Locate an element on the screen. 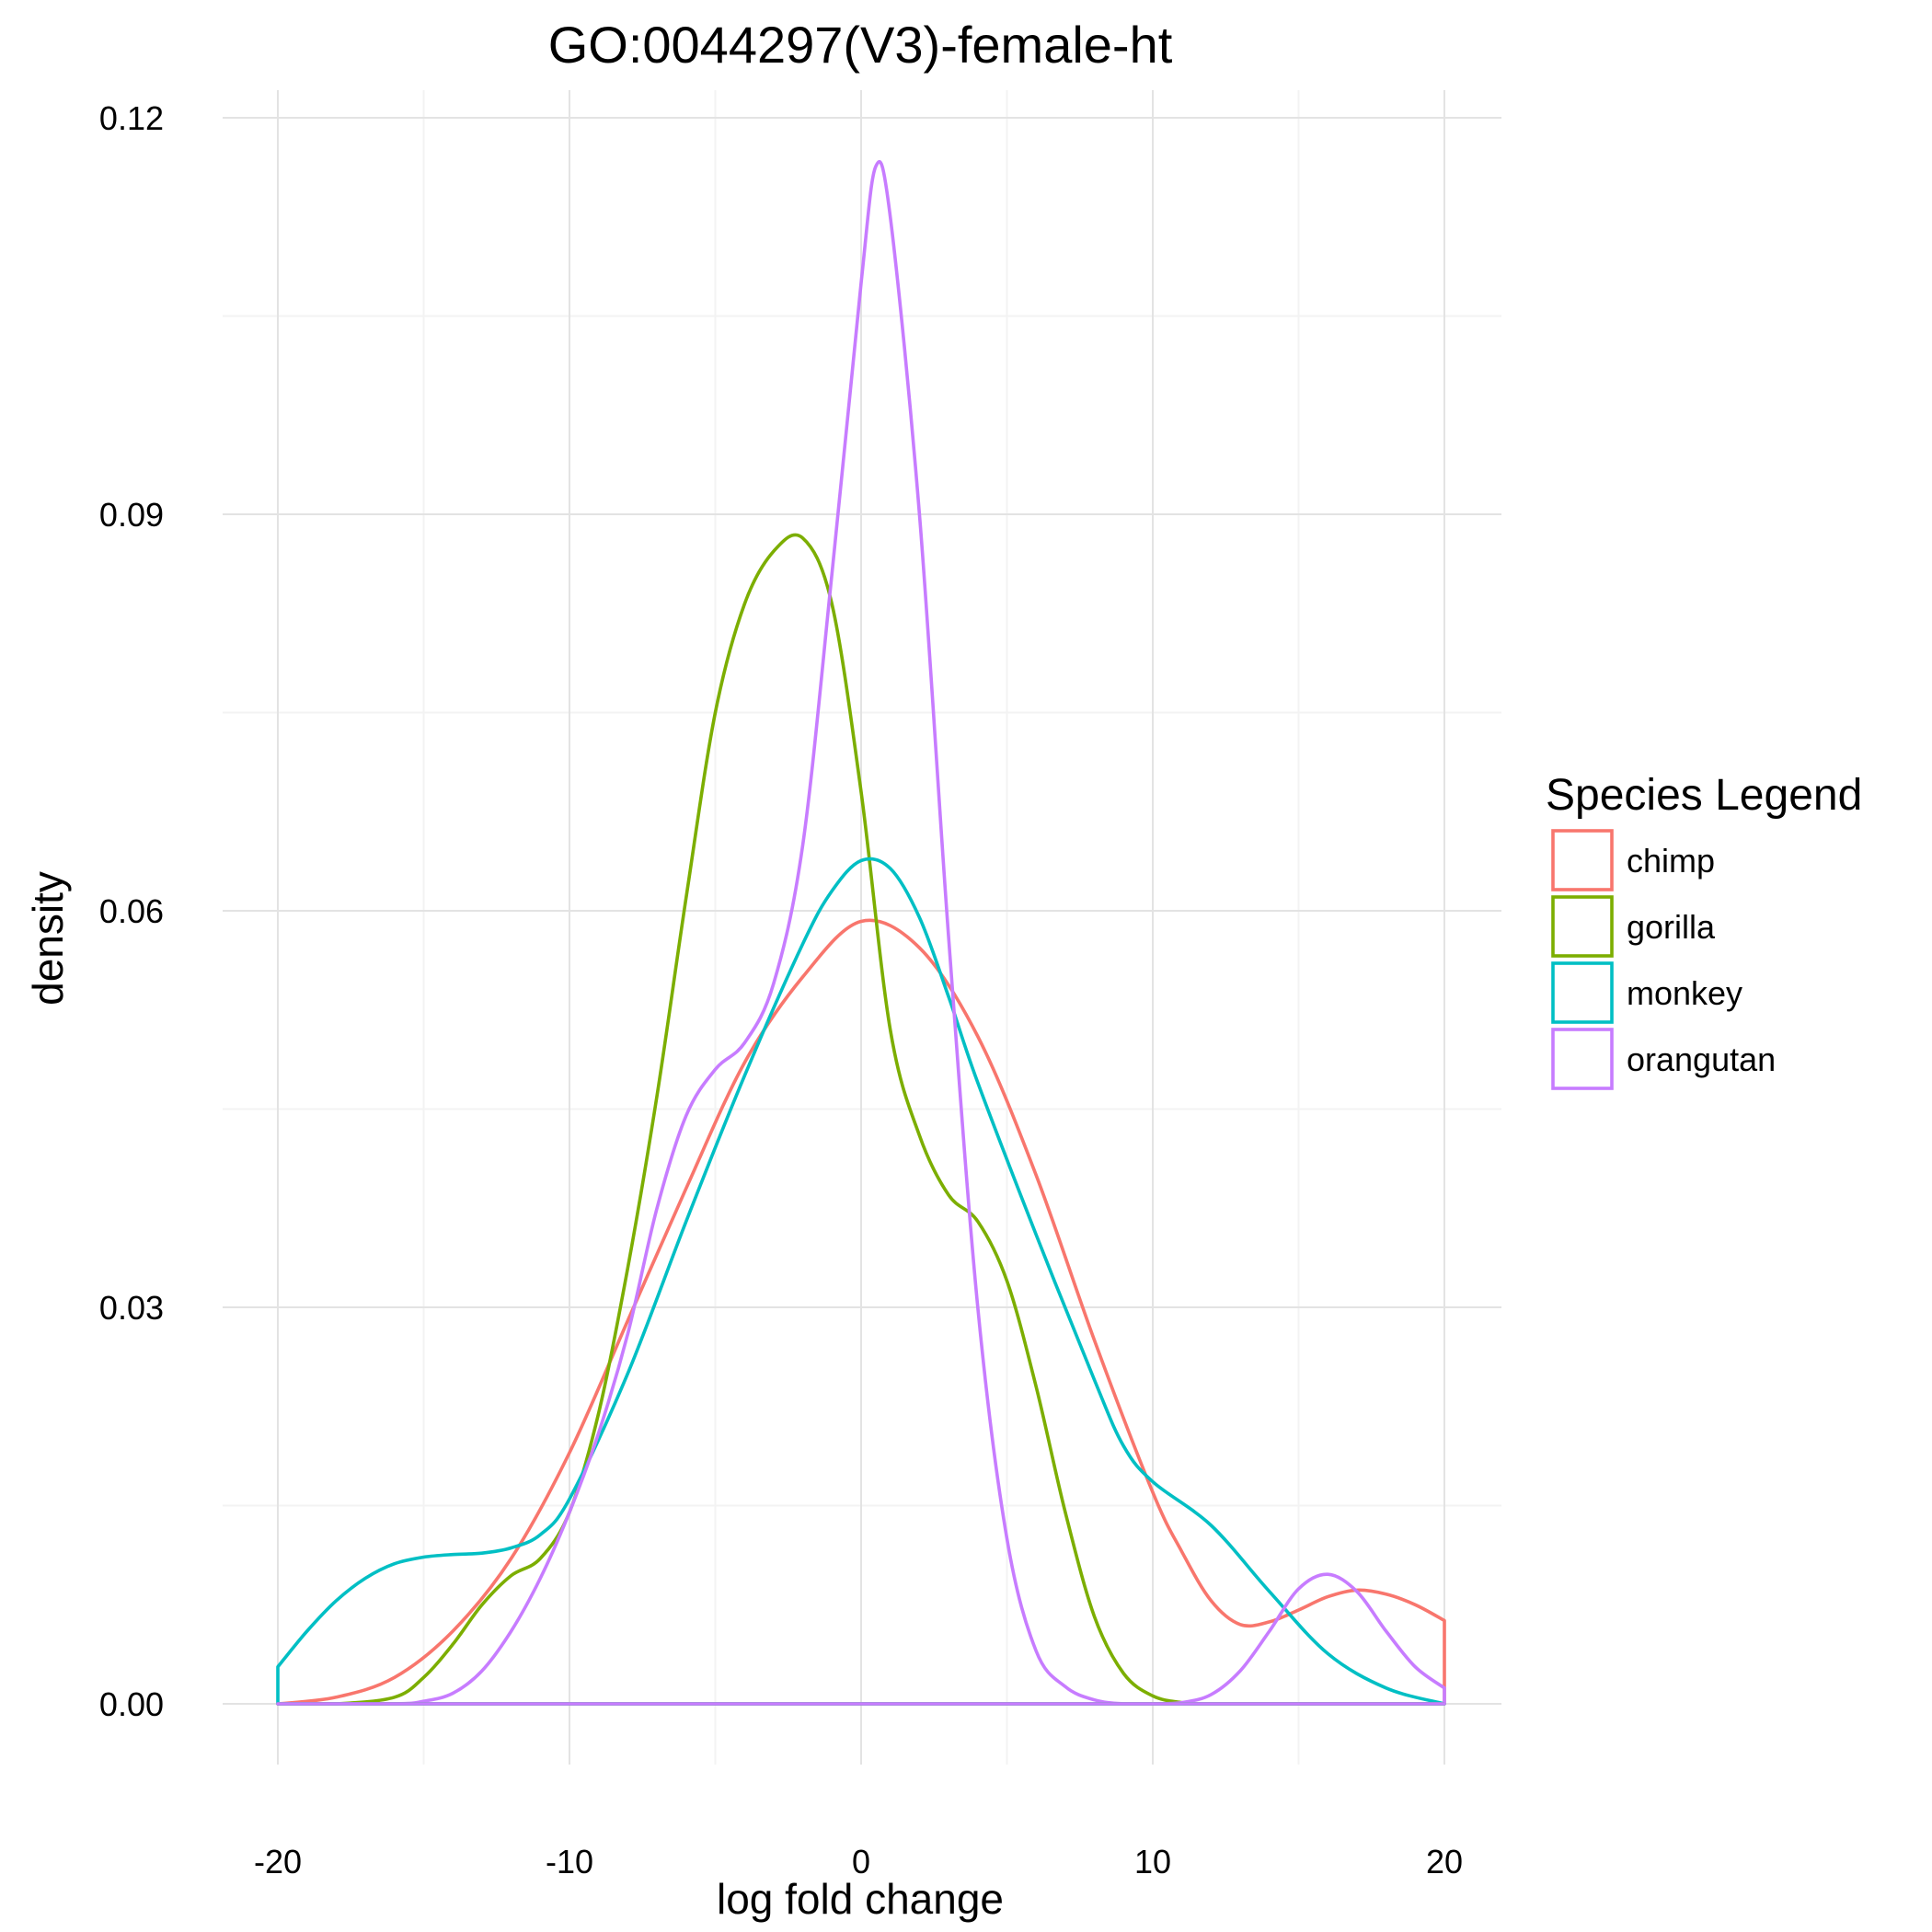  legend-item-orangutan: orangutan is located at coordinates (1663, 1059).